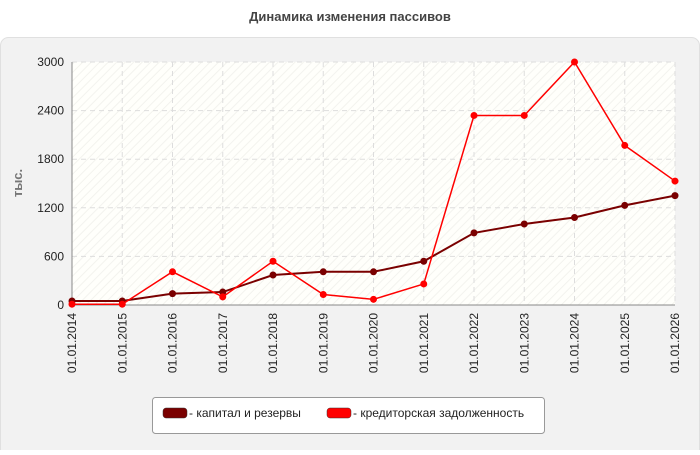 The image size is (700, 455). Describe the element at coordinates (50, 62) in the screenshot. I see `y-tick-label: 3000` at that location.